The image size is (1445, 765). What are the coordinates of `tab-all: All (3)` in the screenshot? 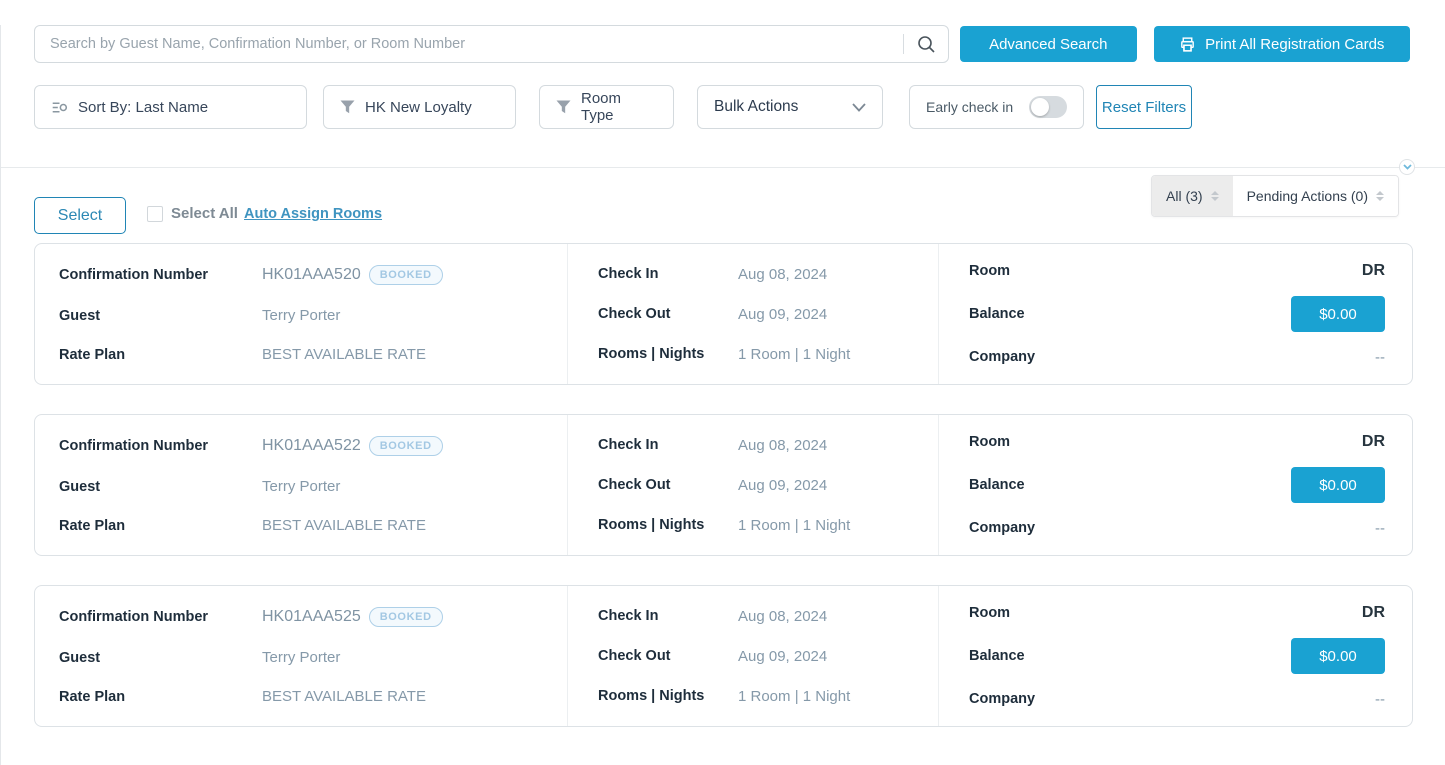 It's located at (1192, 196).